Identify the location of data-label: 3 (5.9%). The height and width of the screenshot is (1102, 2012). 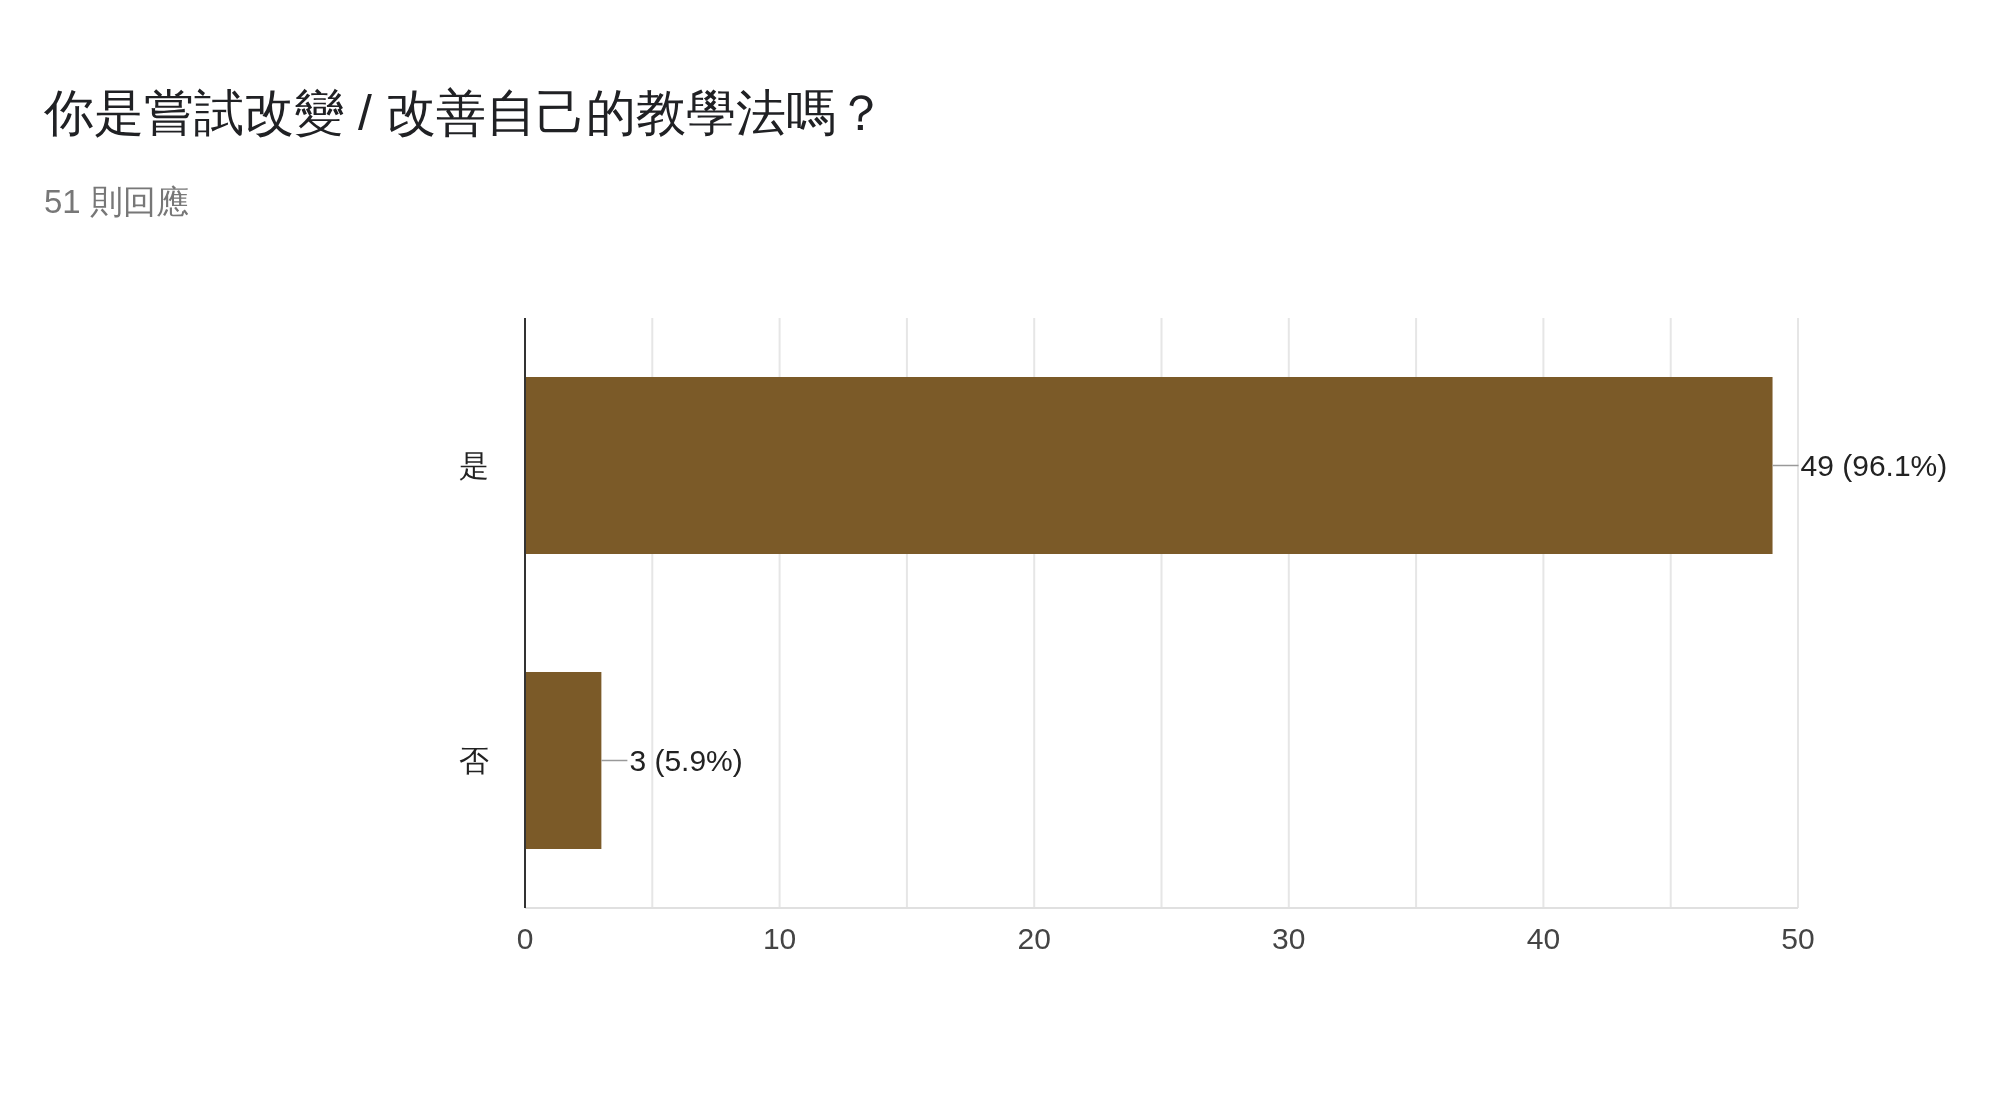
(686, 760).